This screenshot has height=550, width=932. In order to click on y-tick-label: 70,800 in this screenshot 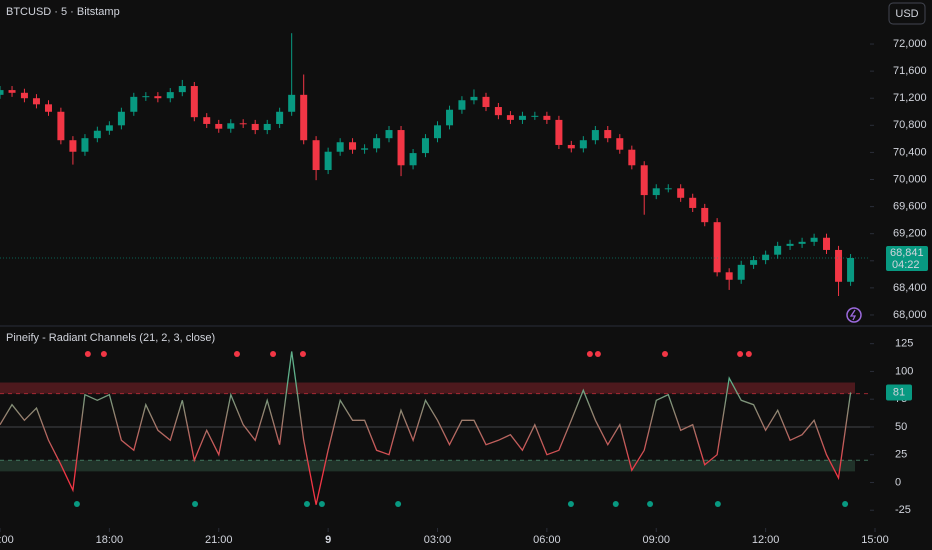, I will do `click(910, 125)`.